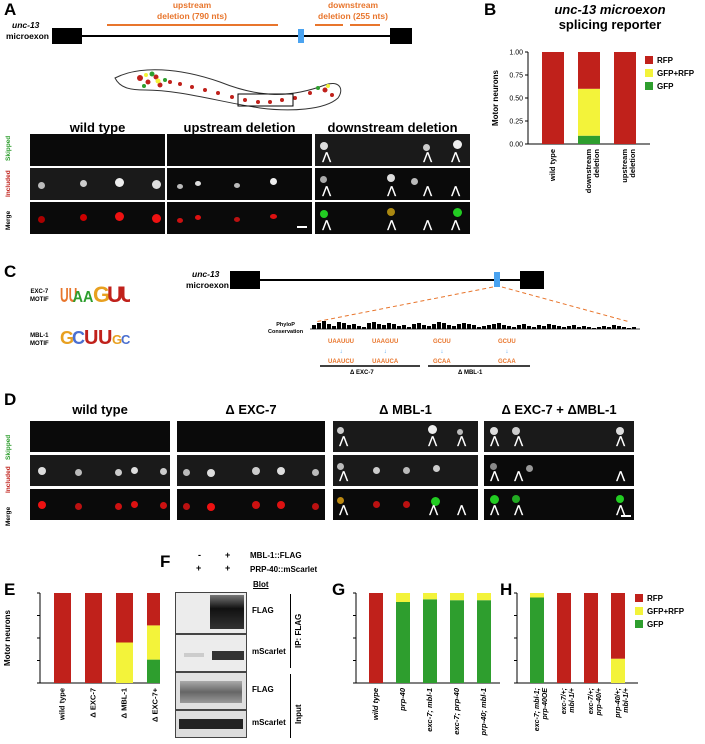  Describe the element at coordinates (97, 218) in the screenshot. I see `a-img-wt-merge` at that location.